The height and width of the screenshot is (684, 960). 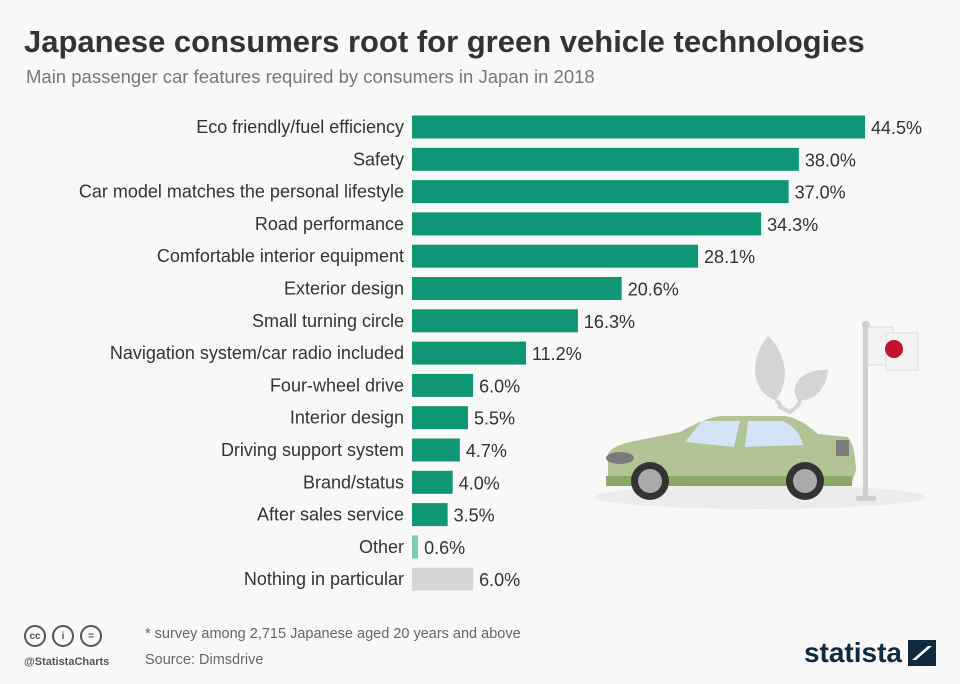 What do you see at coordinates (330, 515) in the screenshot?
I see `category-label: After sales service` at bounding box center [330, 515].